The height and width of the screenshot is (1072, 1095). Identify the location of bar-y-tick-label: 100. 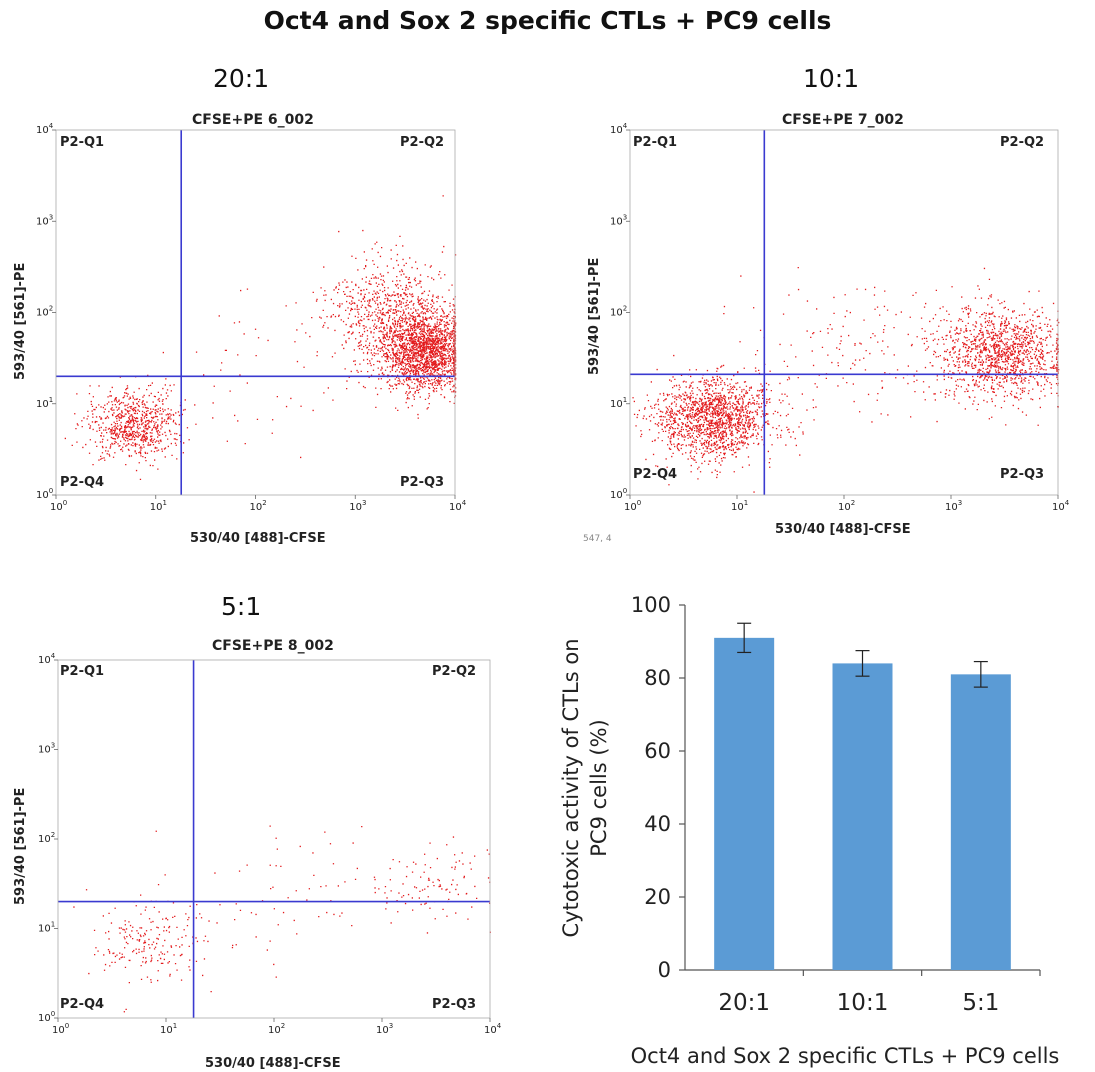
(651, 605).